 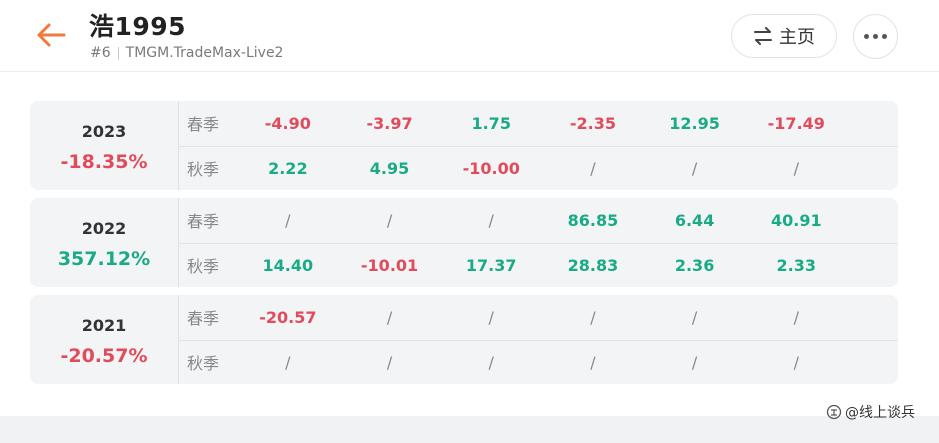 What do you see at coordinates (104, 131) in the screenshot?
I see `year-label: 2023` at bounding box center [104, 131].